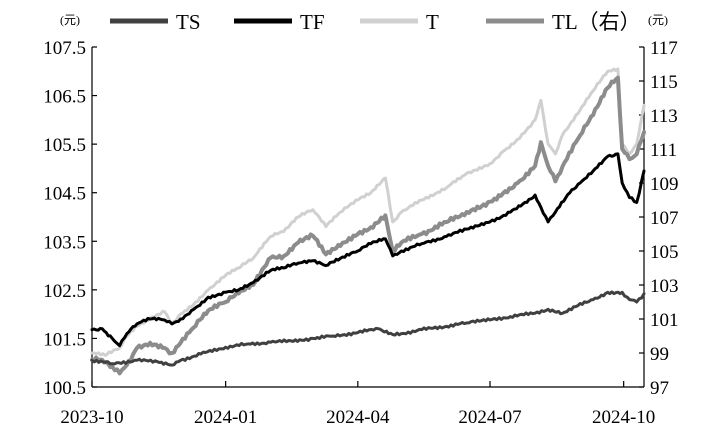 The image size is (711, 435). What do you see at coordinates (64, 48) in the screenshot?
I see `left-tick-label: 107.5` at bounding box center [64, 48].